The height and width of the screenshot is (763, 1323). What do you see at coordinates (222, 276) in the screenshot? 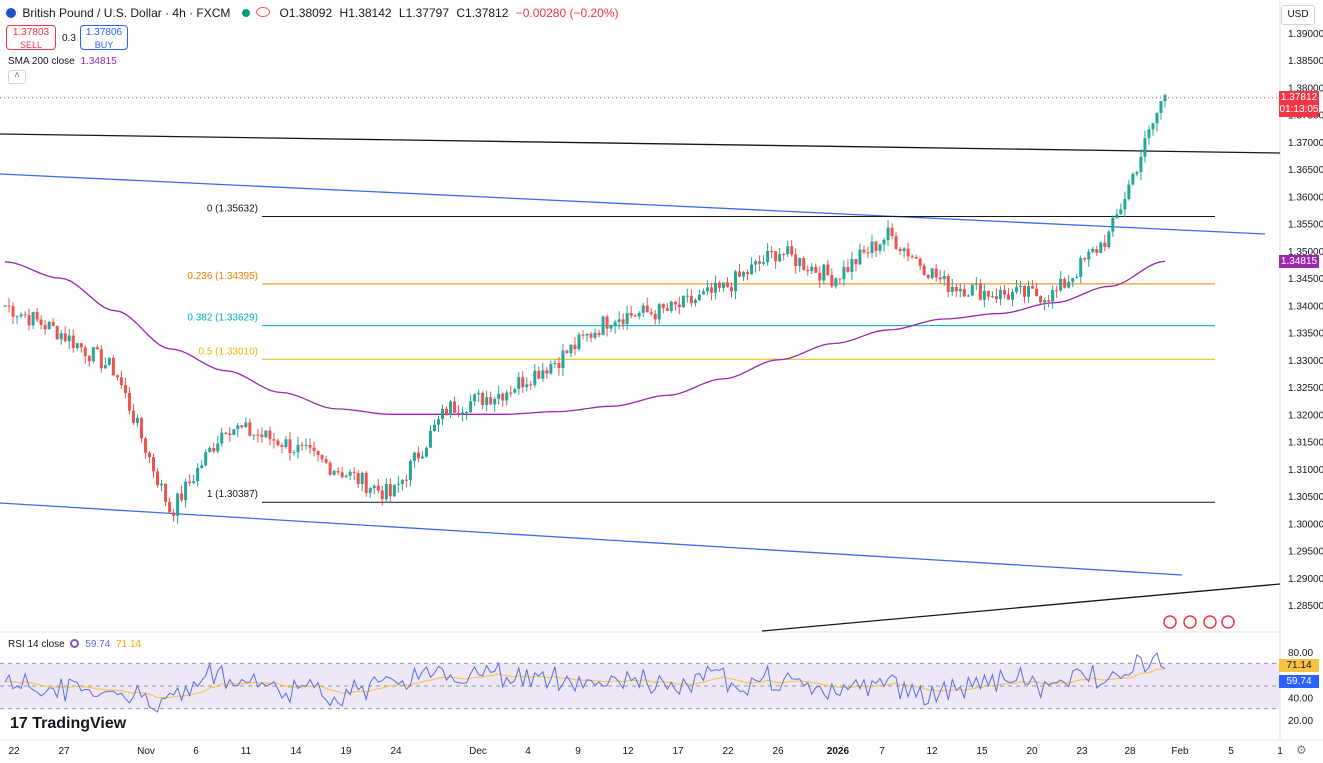
I see `fib-level-label: 0.236 (1.34395)` at bounding box center [222, 276].